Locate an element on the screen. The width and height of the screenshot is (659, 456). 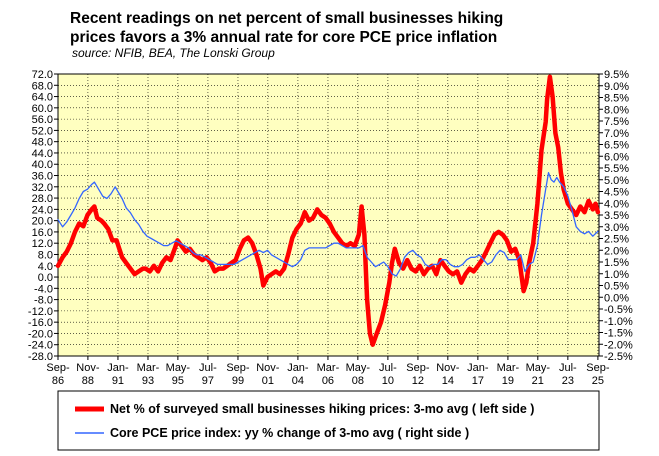
x-tick-label-year: 04 is located at coordinates (298, 381).